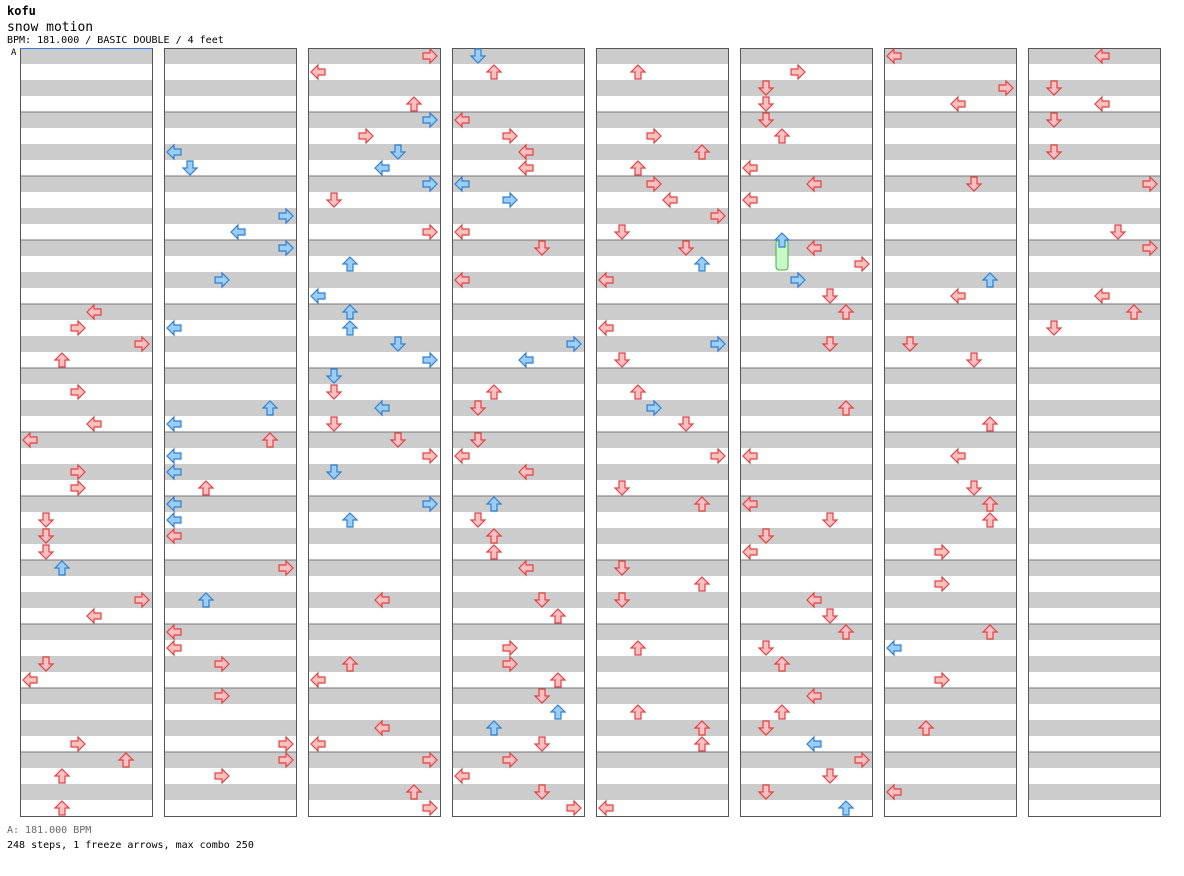  I want to click on artist-name: kofu, so click(21, 11).